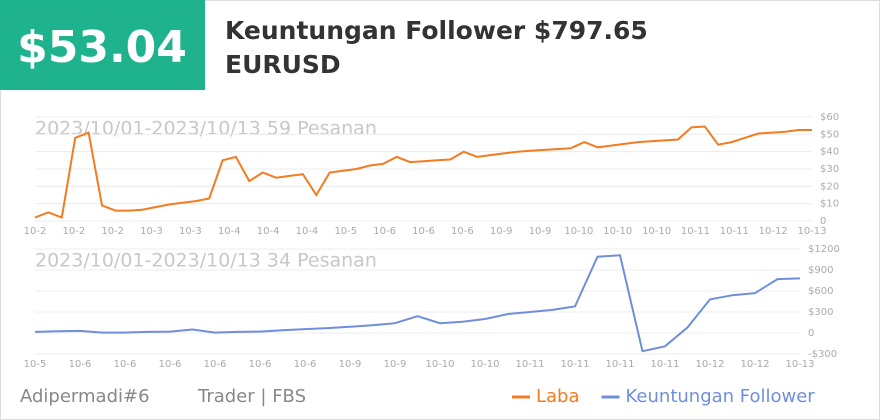 The width and height of the screenshot is (880, 420). I want to click on y-tick-label: $20, so click(829, 186).